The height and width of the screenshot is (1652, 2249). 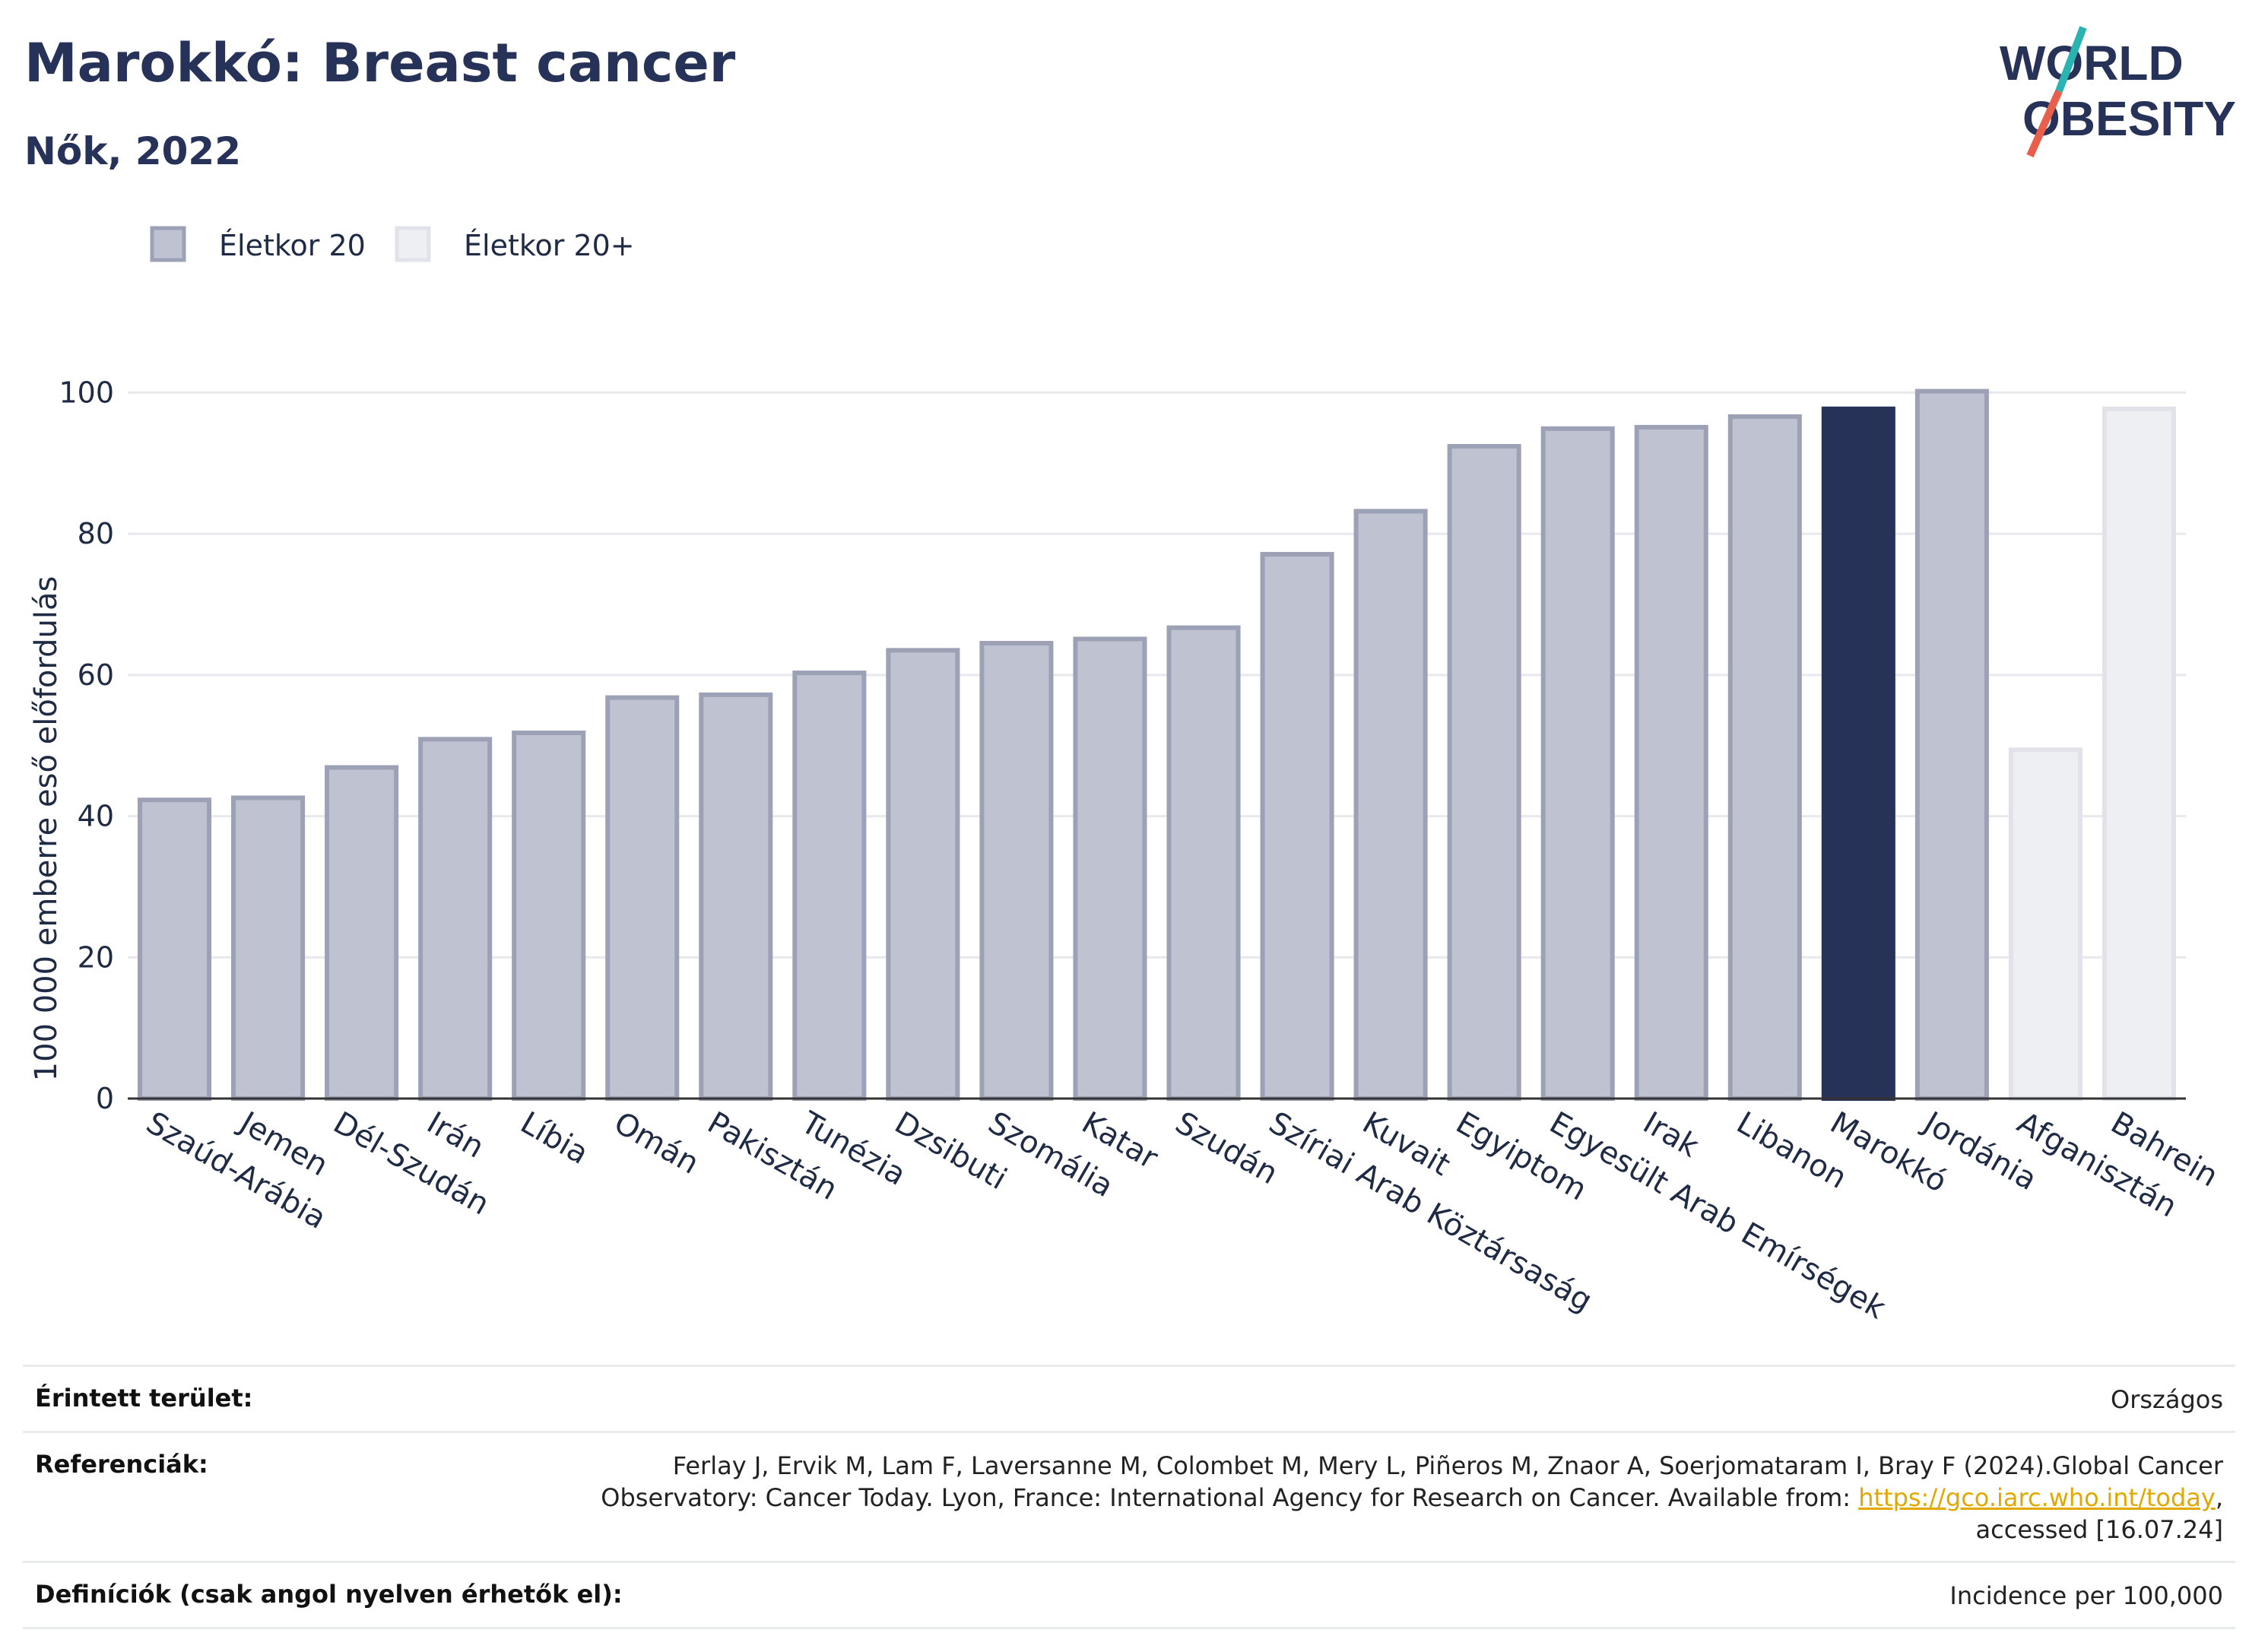 I want to click on area-label: Érintett terület:, so click(x=144, y=1398).